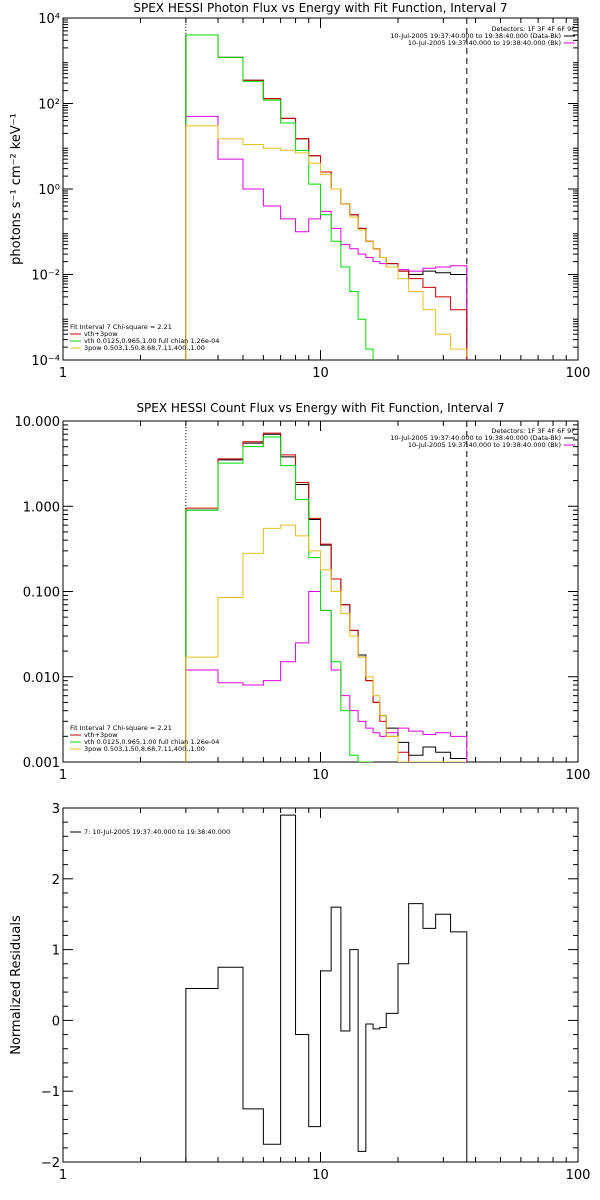 The width and height of the screenshot is (600, 1200). What do you see at coordinates (56, 951) in the screenshot?
I see `y-tick-label: 1` at bounding box center [56, 951].